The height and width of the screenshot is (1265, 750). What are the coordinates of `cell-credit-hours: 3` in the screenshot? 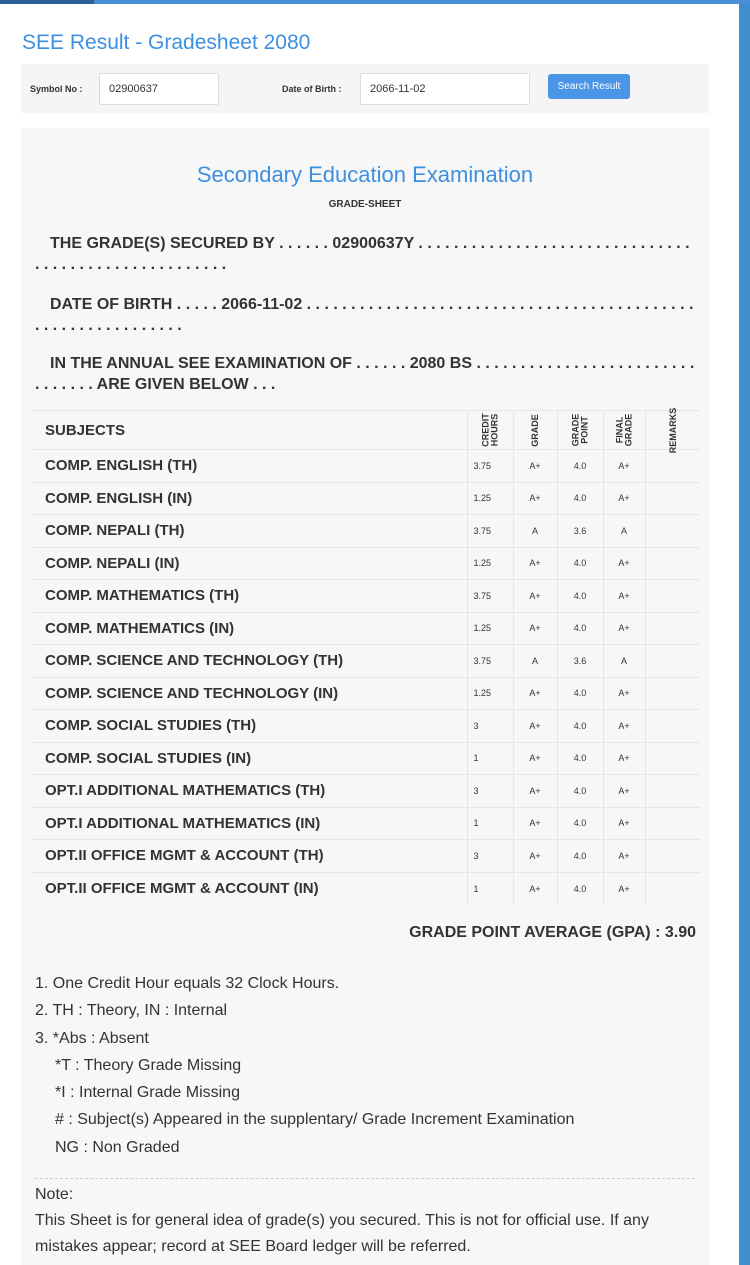 It's located at (489, 725).